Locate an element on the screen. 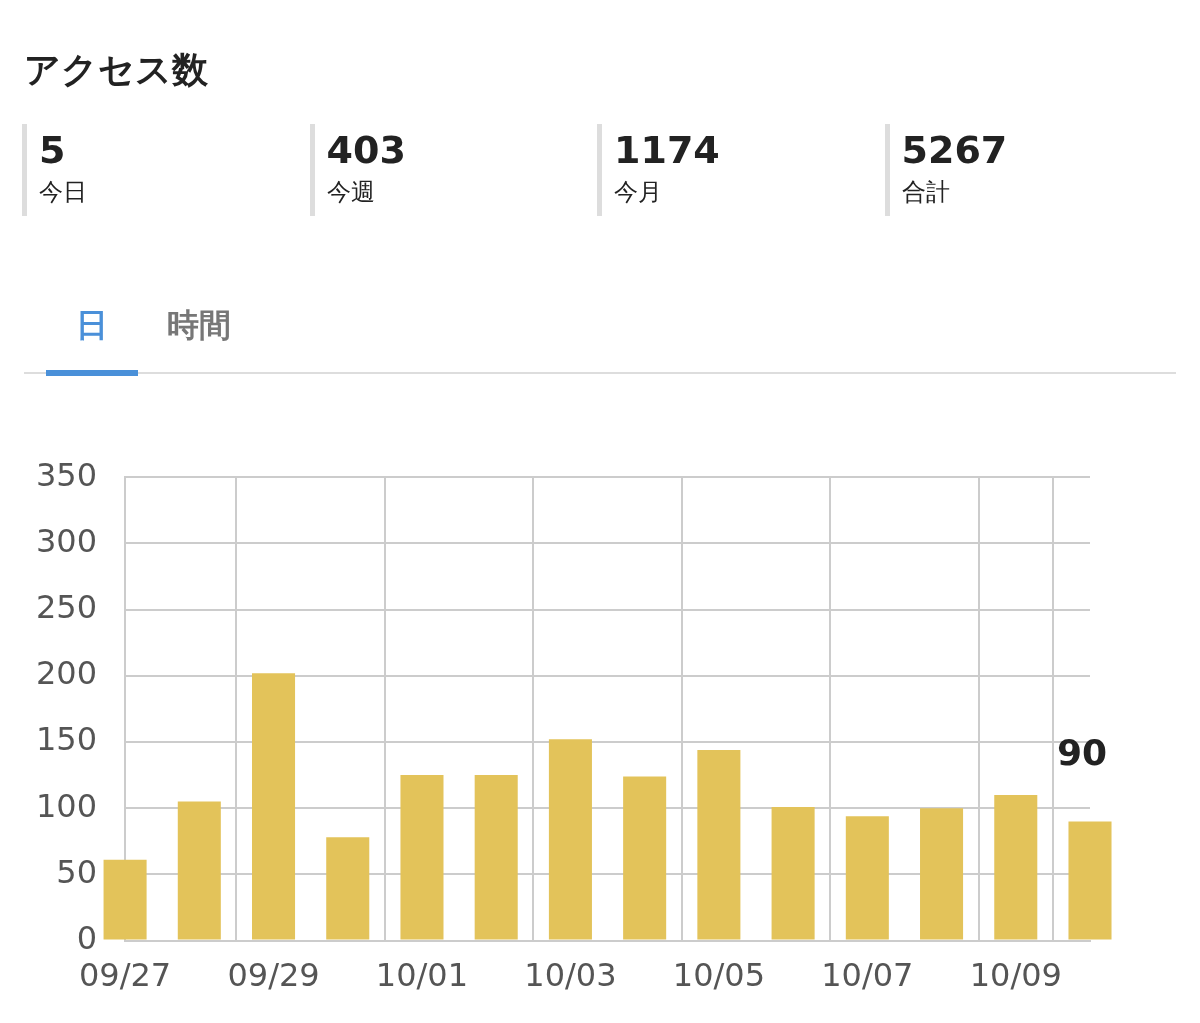 The image size is (1200, 1023). y-tick-label: 200 is located at coordinates (67, 673).